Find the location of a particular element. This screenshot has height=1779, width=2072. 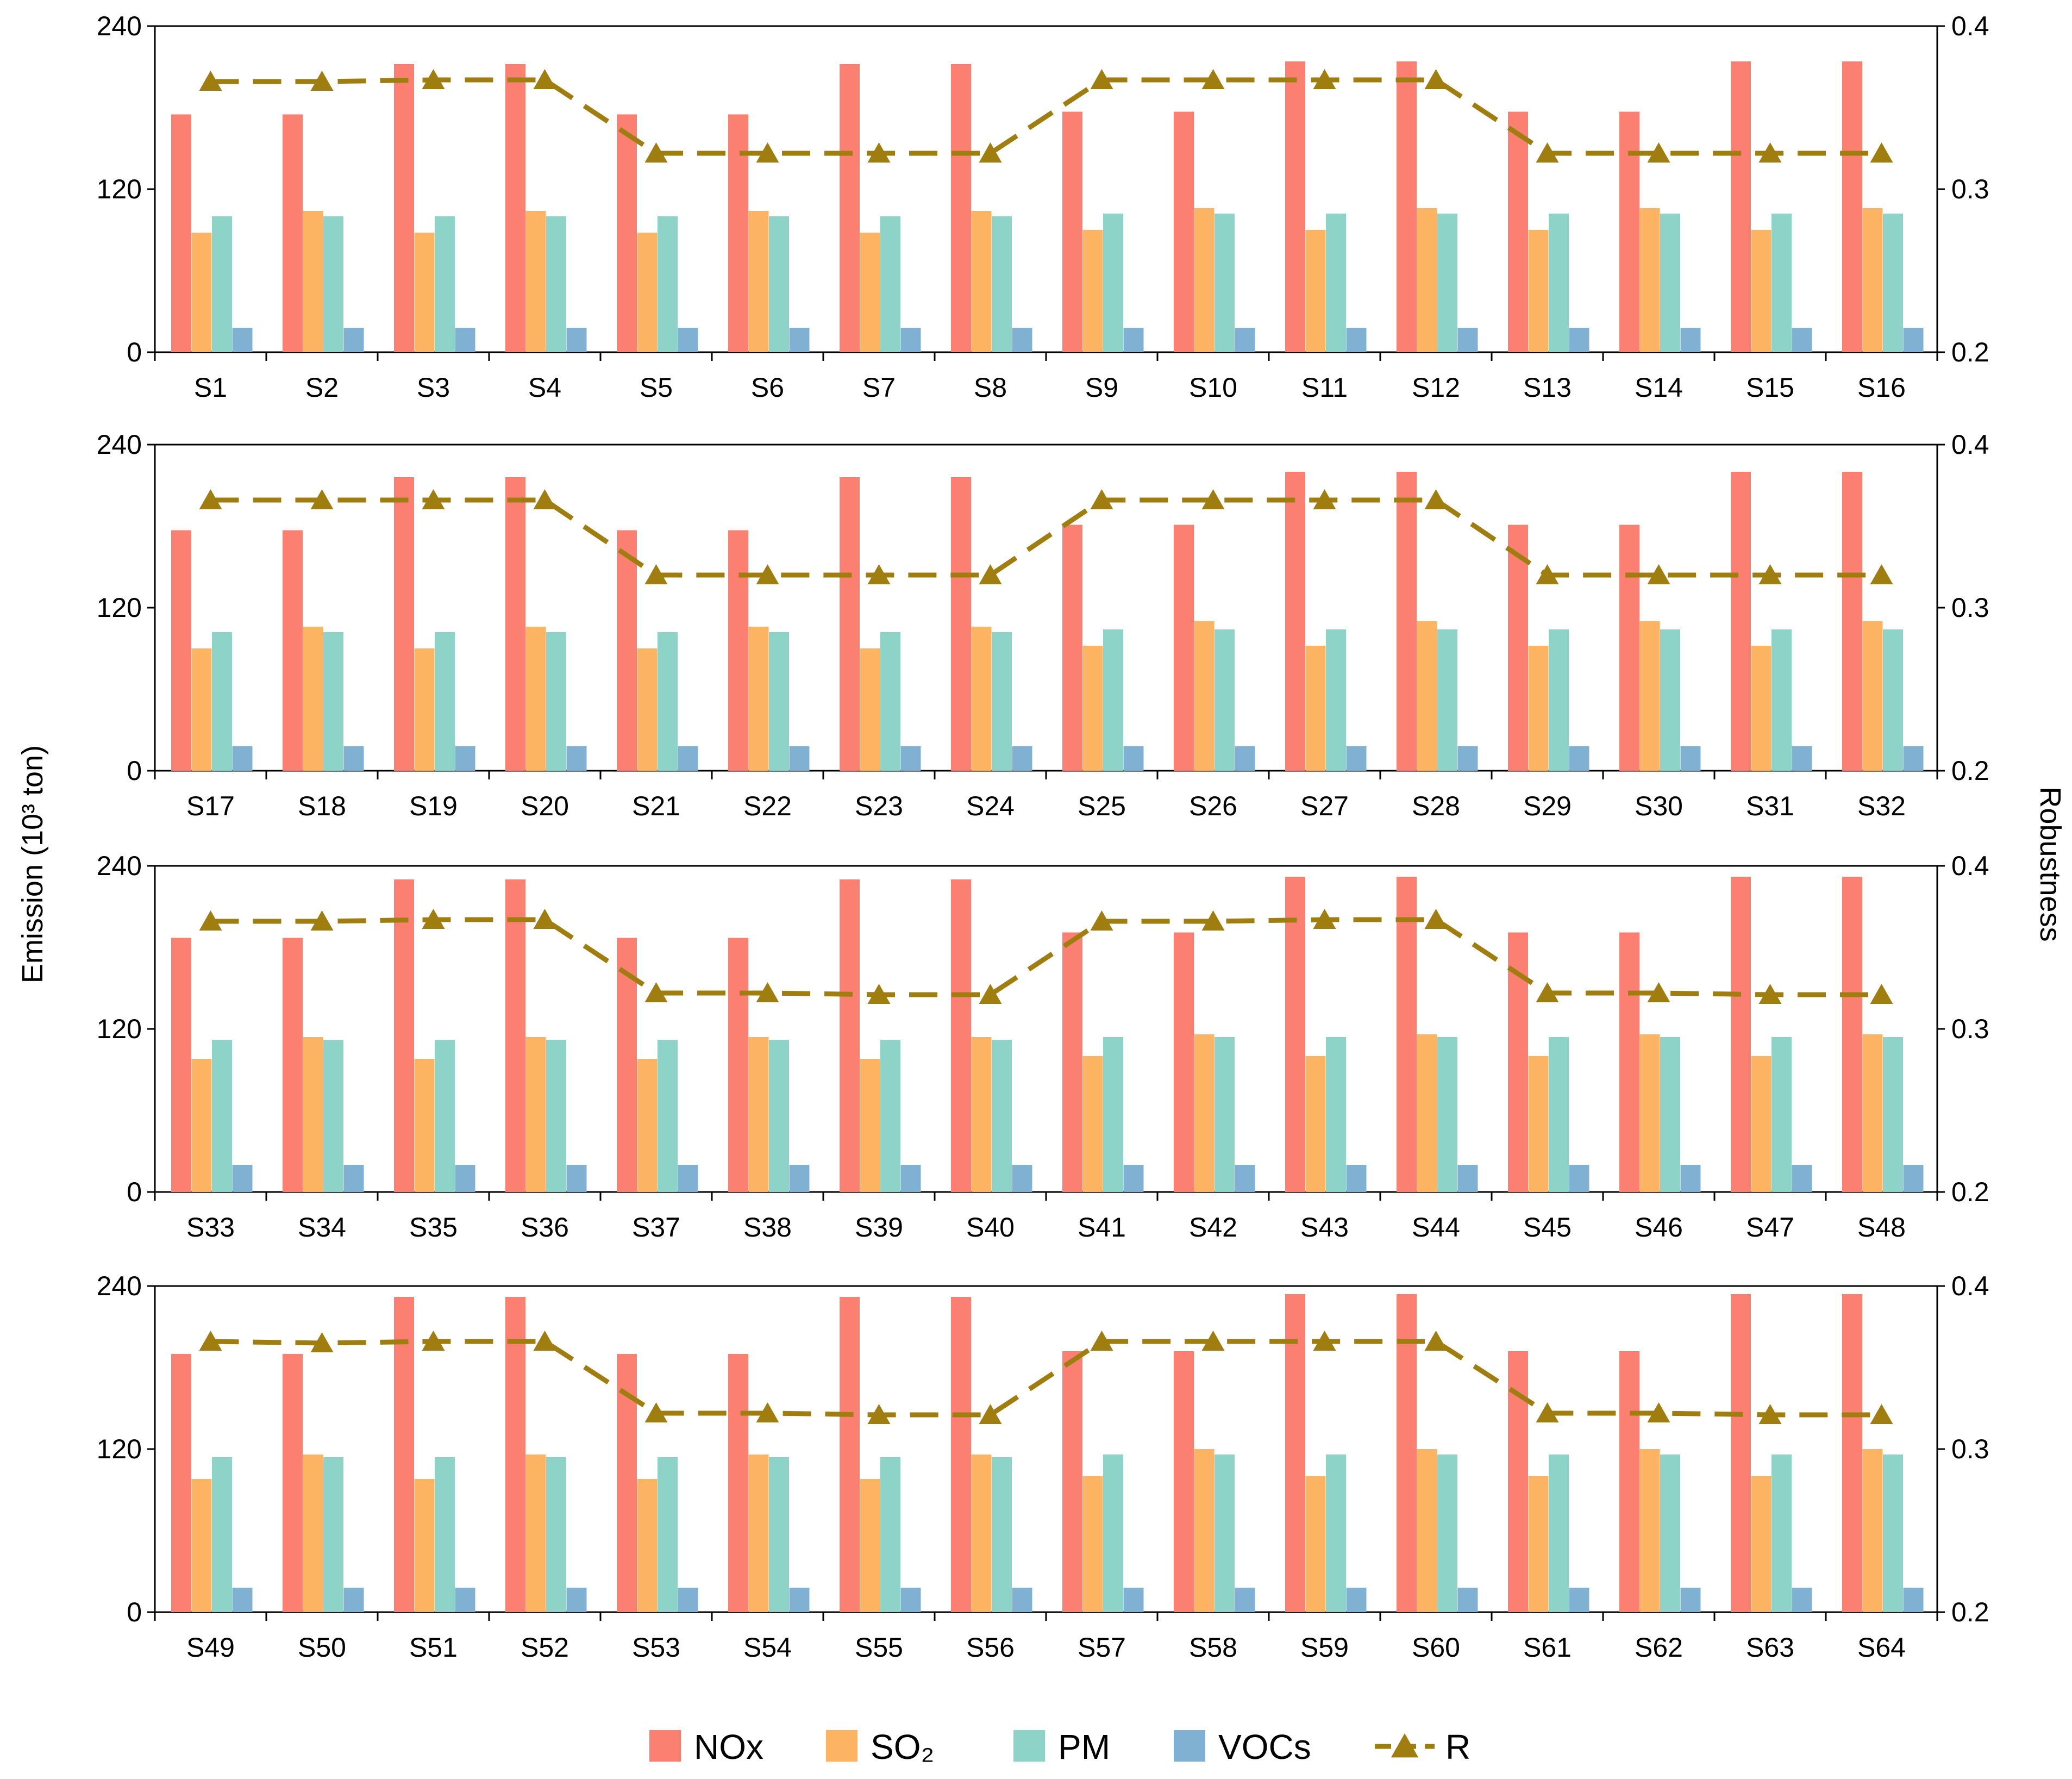

x-tick-label: S27 is located at coordinates (1324, 806).